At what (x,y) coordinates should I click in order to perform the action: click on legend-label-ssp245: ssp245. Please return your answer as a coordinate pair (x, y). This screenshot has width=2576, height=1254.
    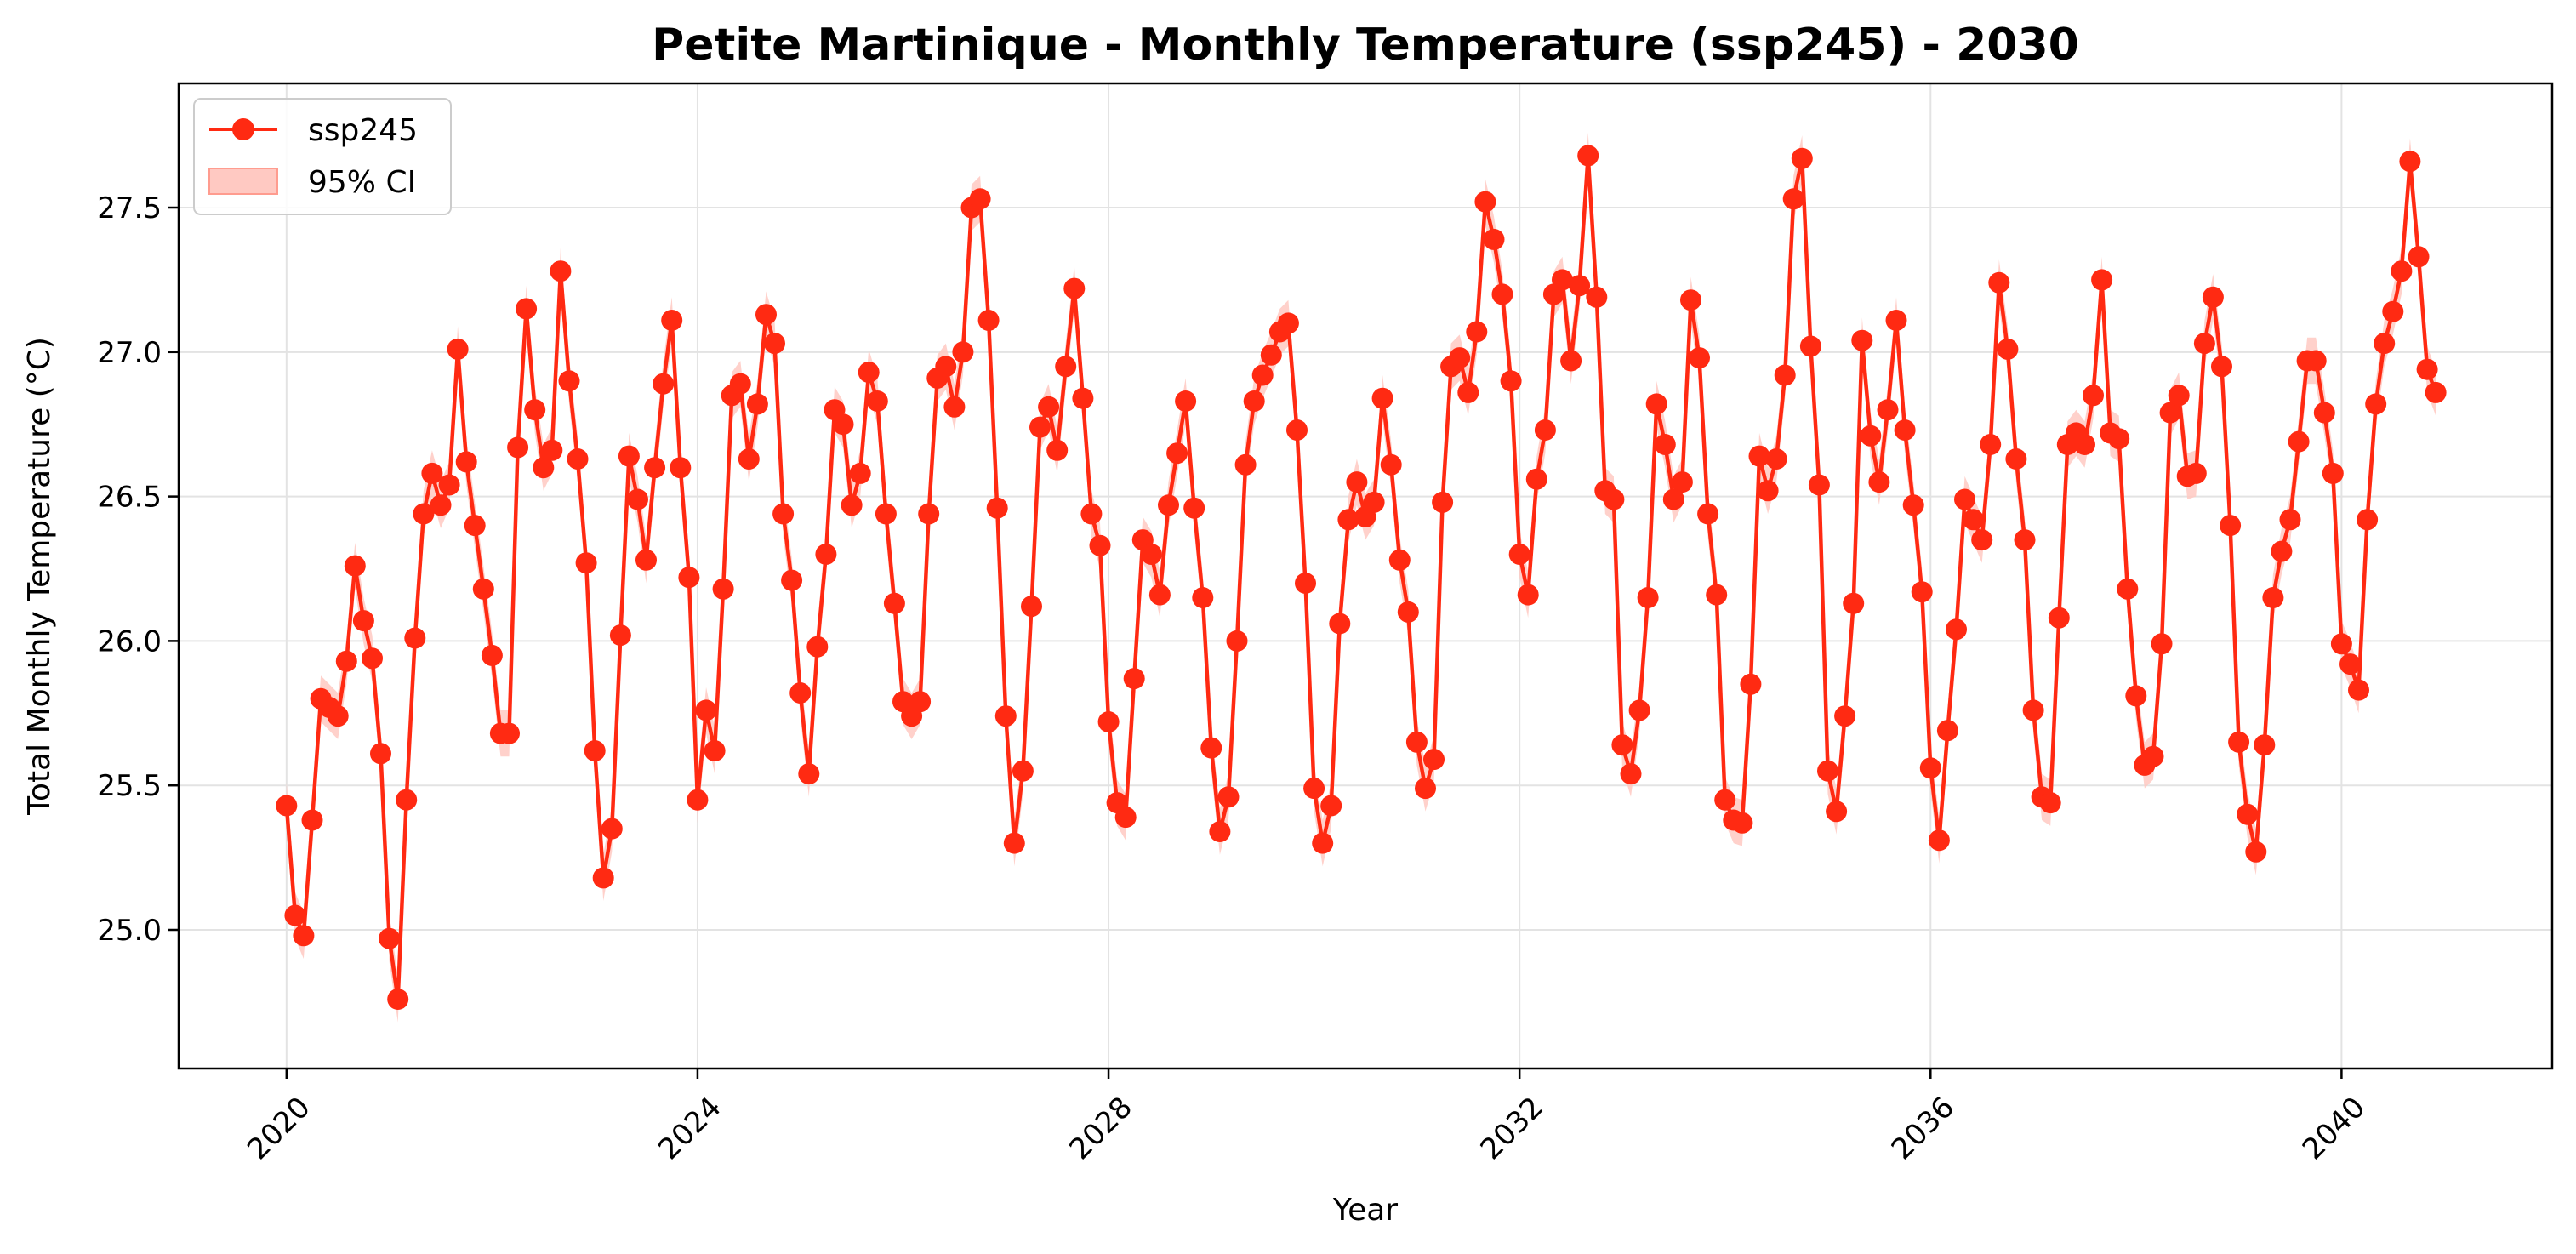
    Looking at the image, I should click on (363, 131).